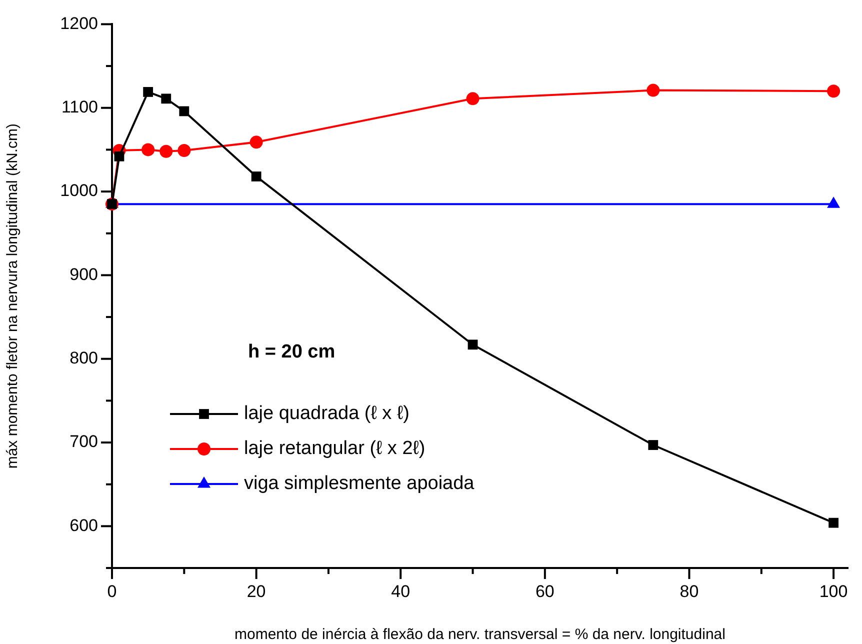  What do you see at coordinates (112, 591) in the screenshot?
I see `x-tick-label: 0` at bounding box center [112, 591].